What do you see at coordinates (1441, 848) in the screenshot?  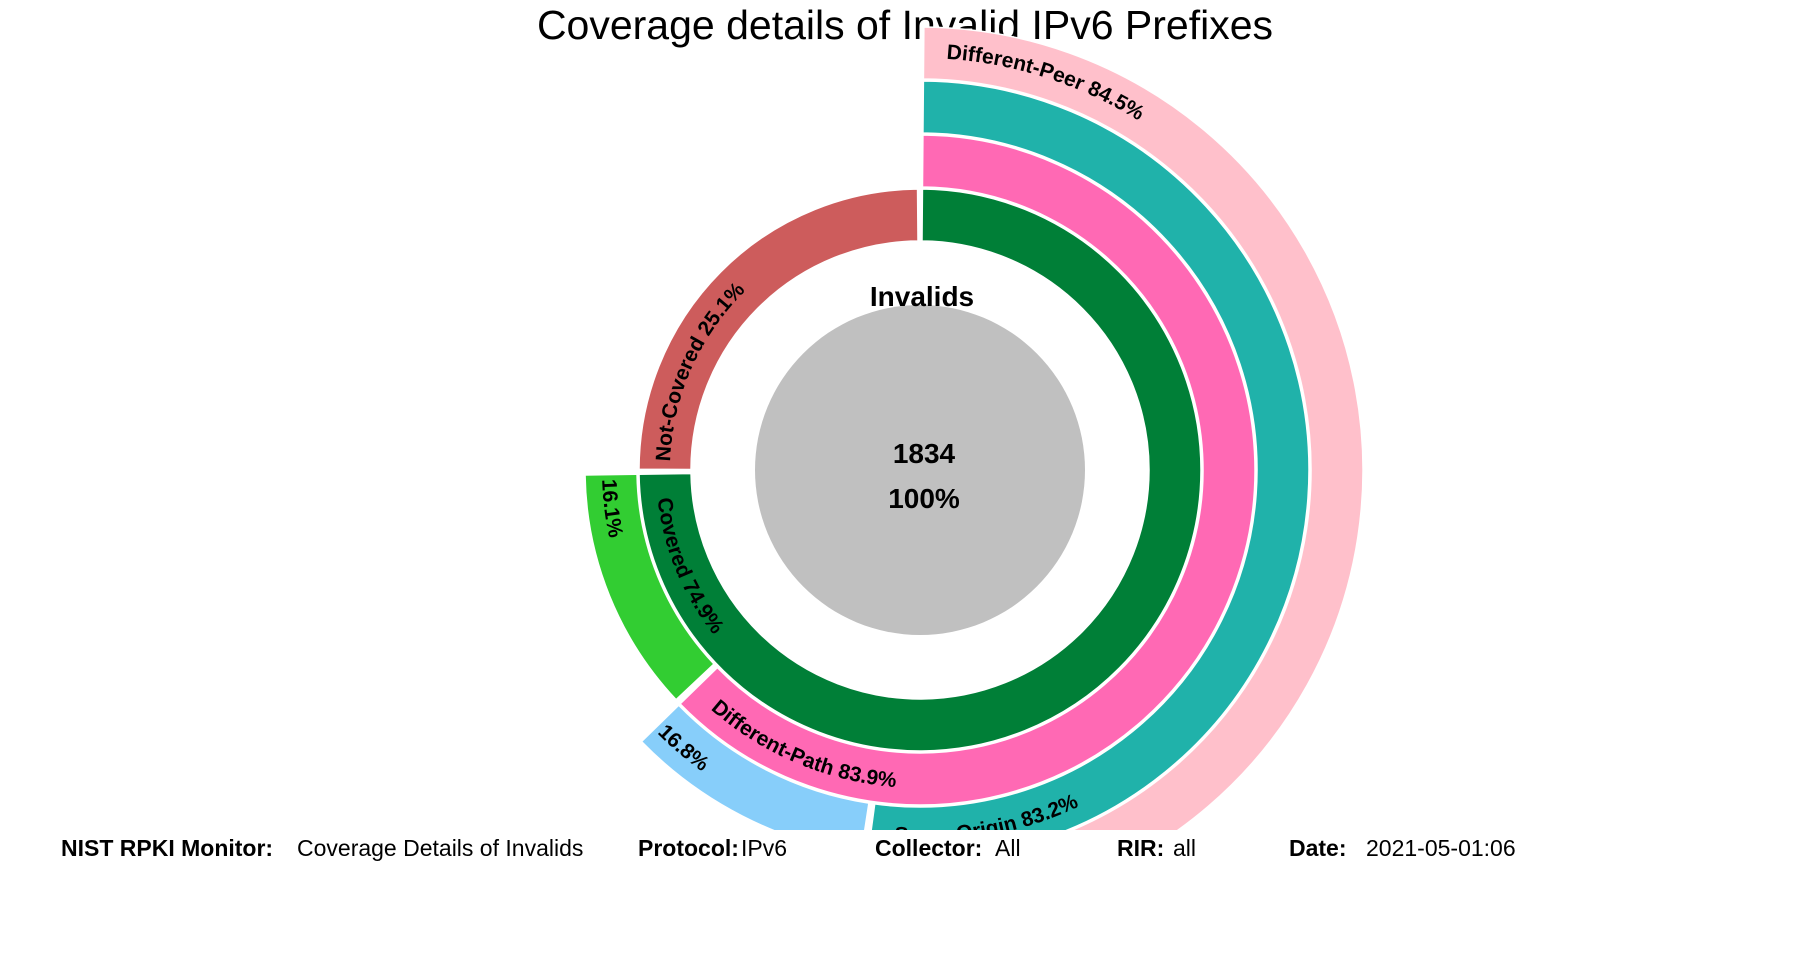 I see `footer-date-value: 2021-05-01:06` at bounding box center [1441, 848].